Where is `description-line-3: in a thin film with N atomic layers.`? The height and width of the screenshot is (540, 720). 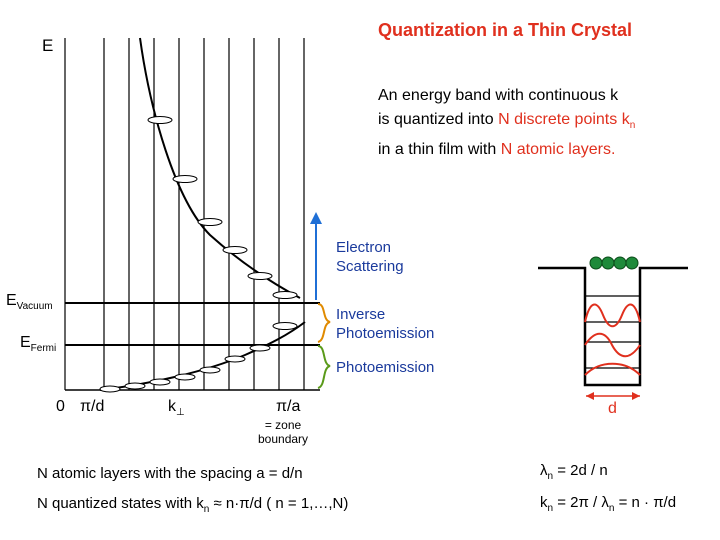 description-line-3: in a thin film with N atomic layers. is located at coordinates (497, 150).